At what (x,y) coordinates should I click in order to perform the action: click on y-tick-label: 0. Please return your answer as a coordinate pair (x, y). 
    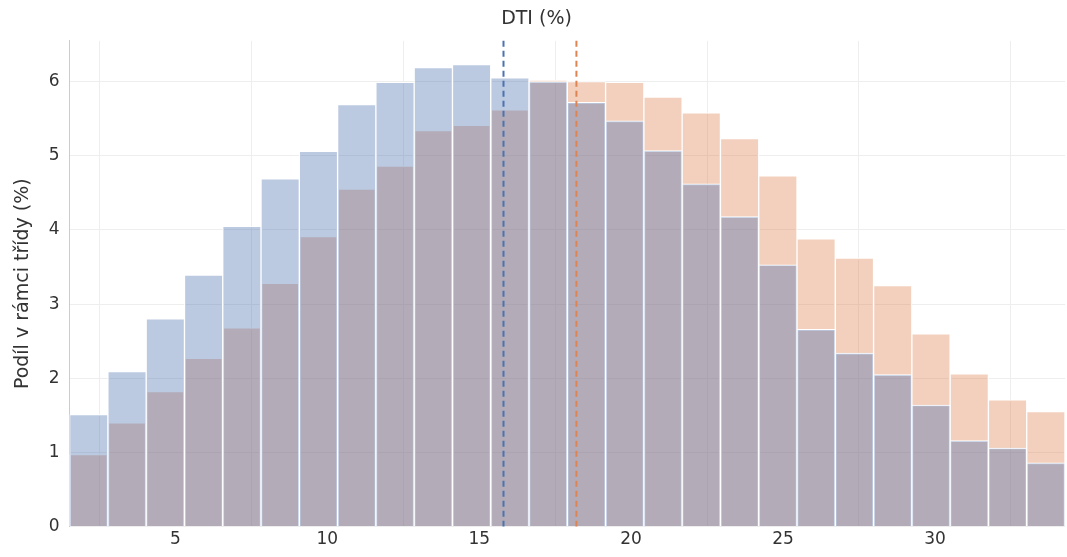
    Looking at the image, I should click on (54, 525).